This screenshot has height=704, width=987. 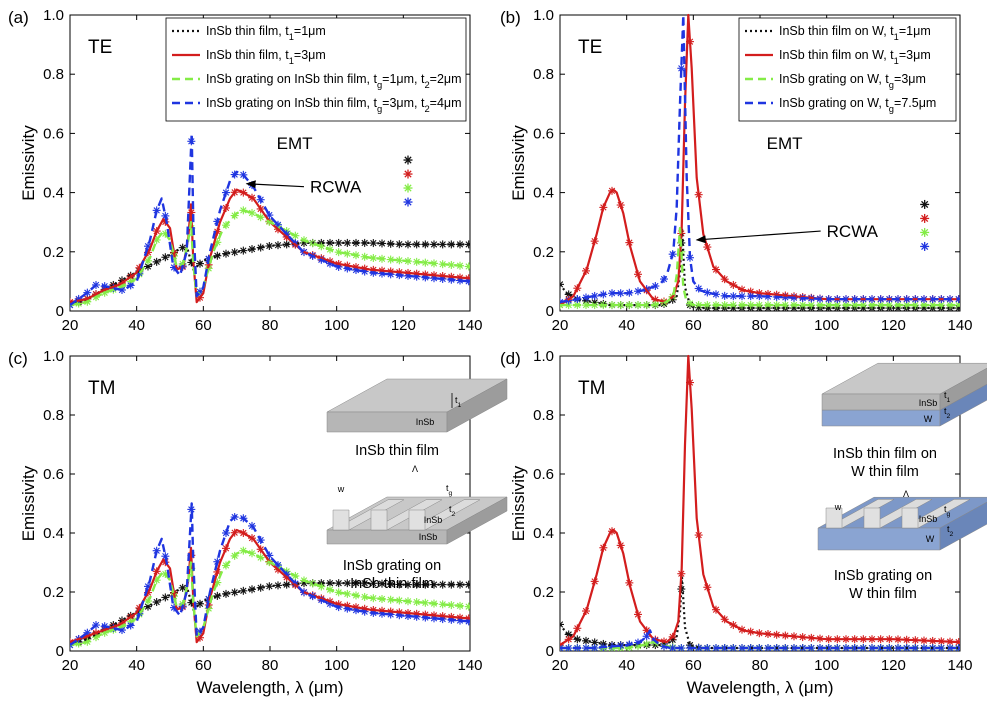 What do you see at coordinates (855, 57) in the screenshot?
I see `legend-entry: InSb thin film on W, t1=3μm` at bounding box center [855, 57].